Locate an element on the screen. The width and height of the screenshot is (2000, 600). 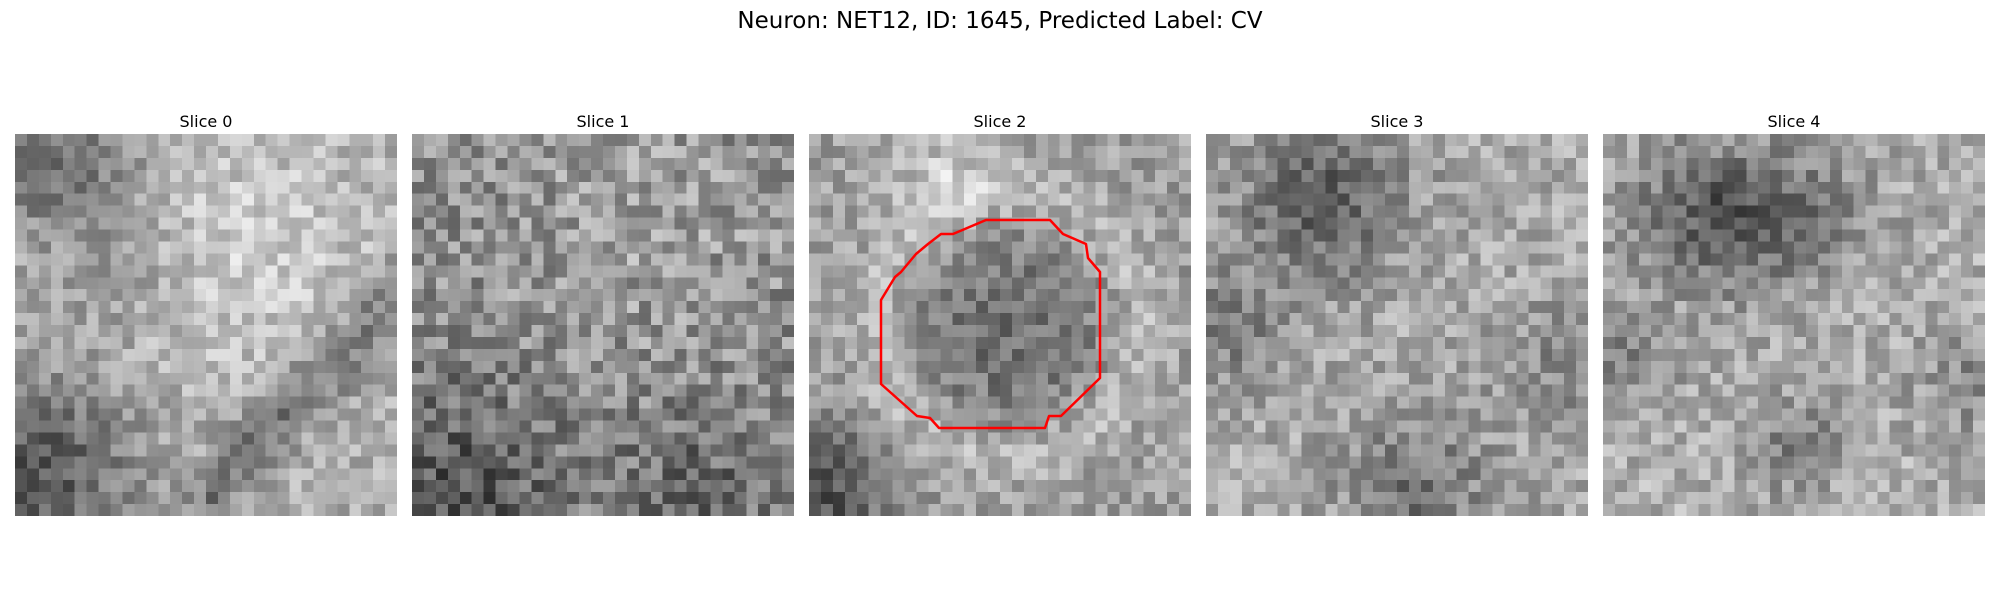
slice-panel-1: Slice 1 is located at coordinates (603, 313).